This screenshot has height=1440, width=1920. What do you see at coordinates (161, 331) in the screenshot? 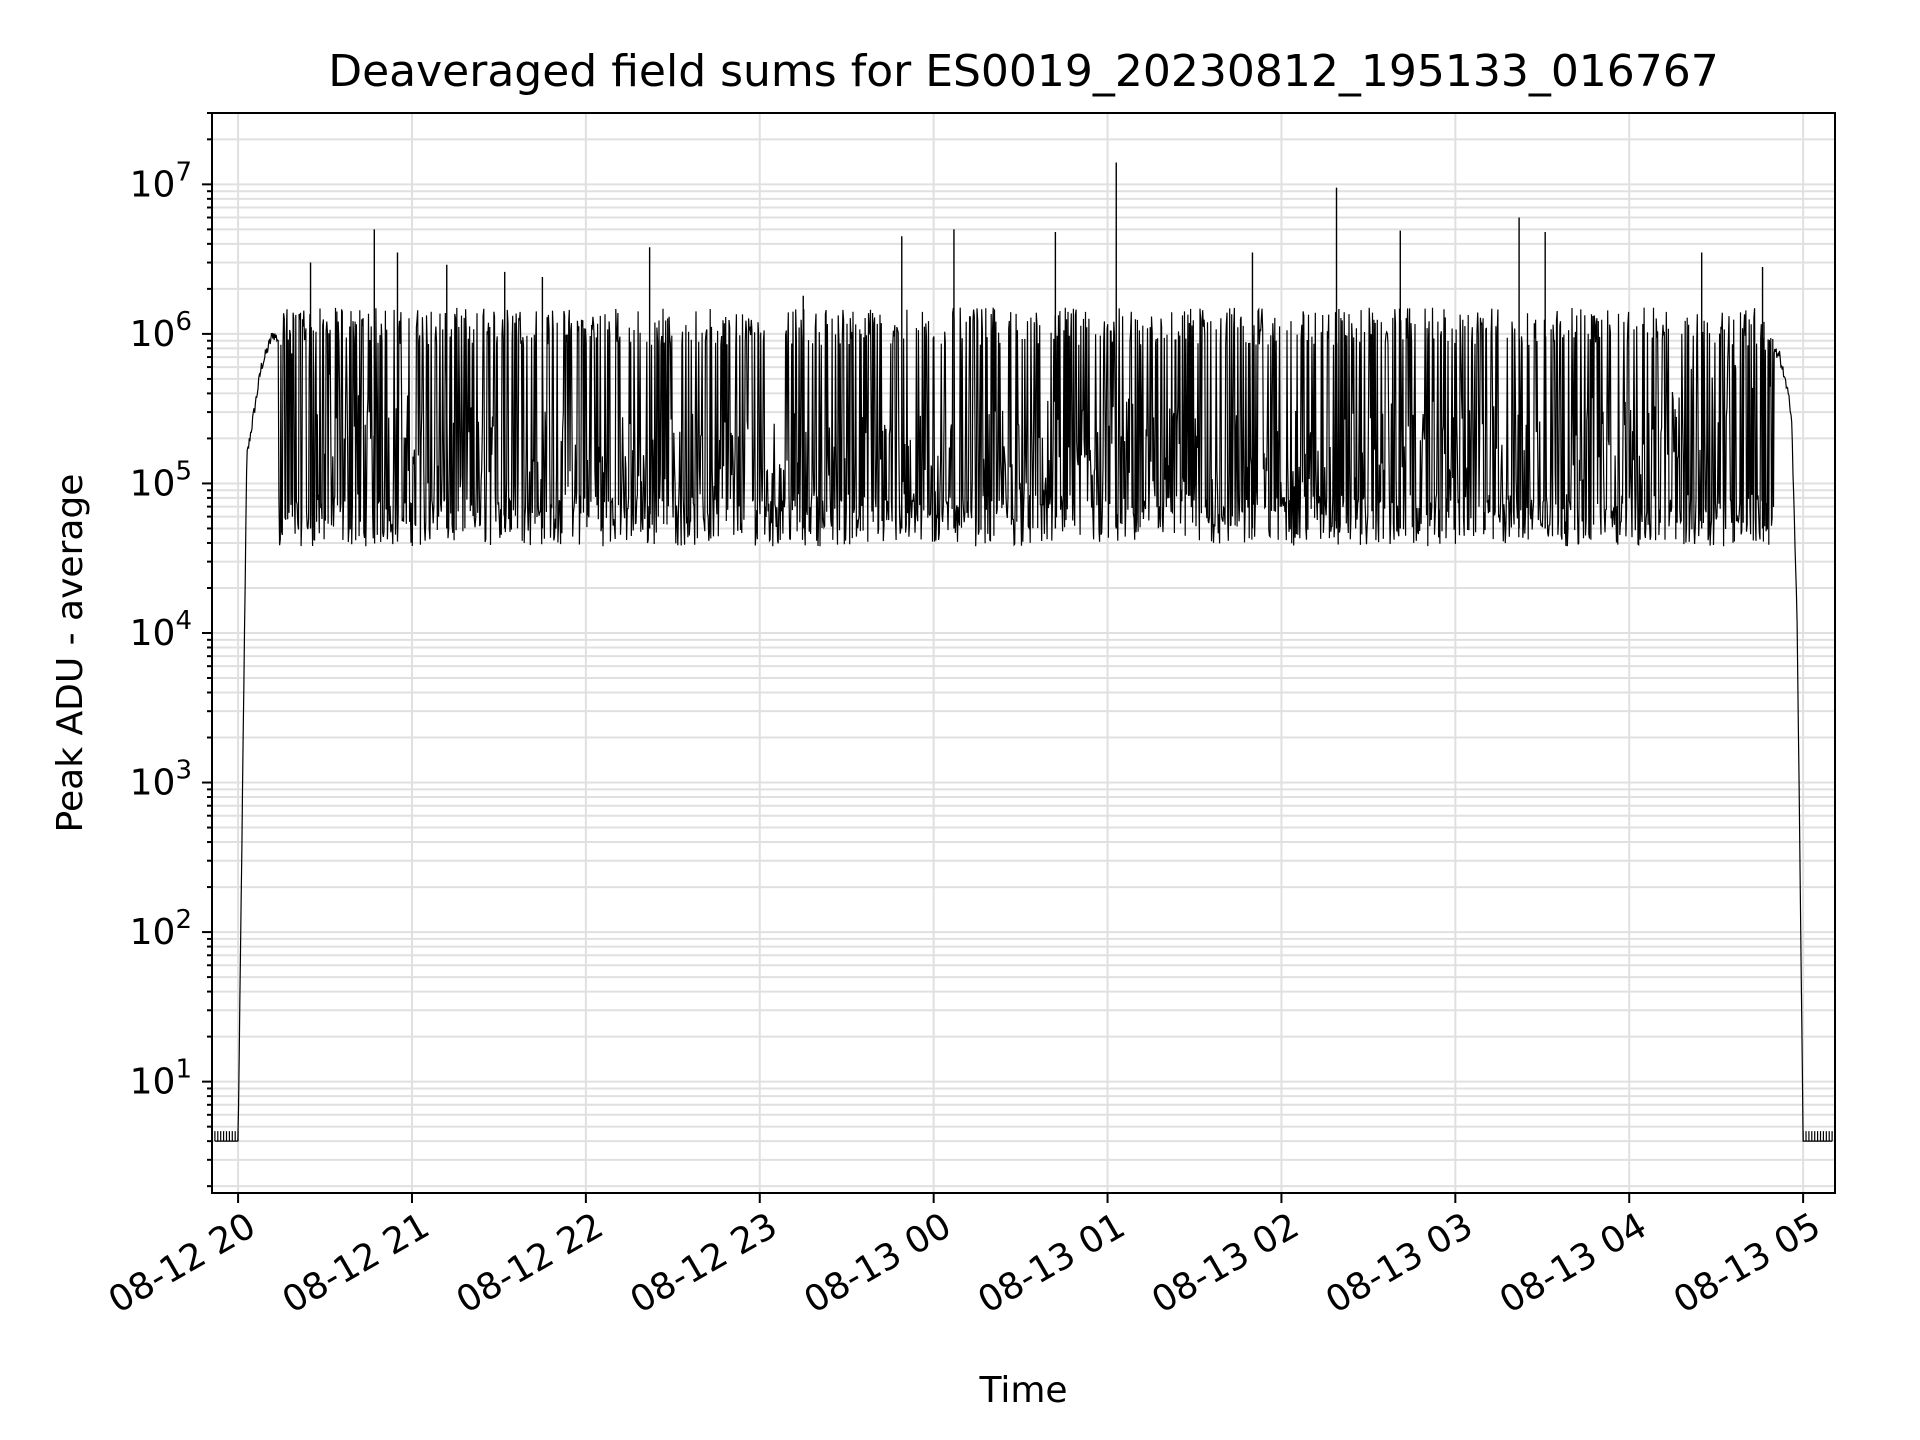
I see `y-tick-label: 10⁶` at bounding box center [161, 331].